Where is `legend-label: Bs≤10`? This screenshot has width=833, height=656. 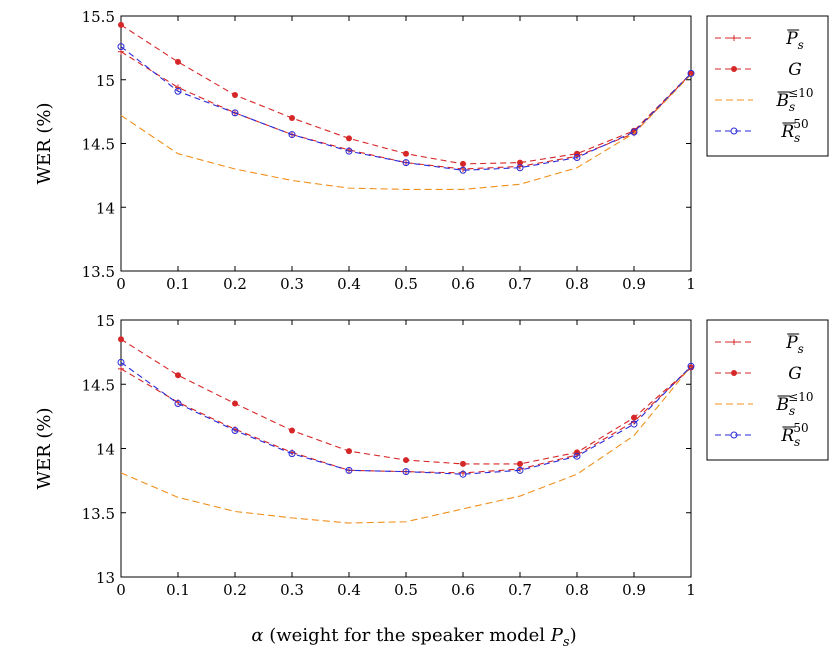
legend-label: Bs≤10 is located at coordinates (795, 404).